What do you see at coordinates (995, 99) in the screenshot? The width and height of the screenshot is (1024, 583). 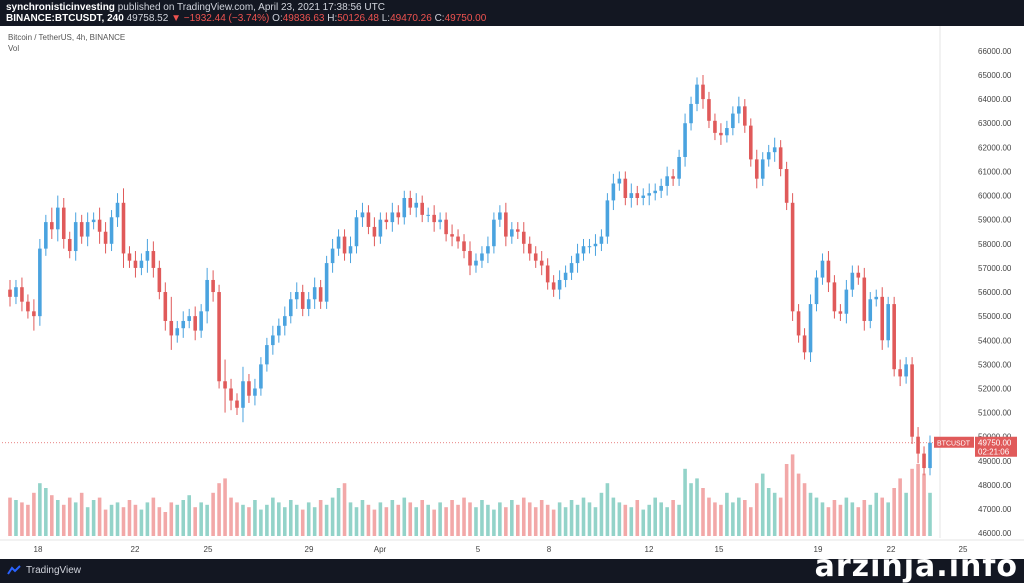 I see `y-tick-label: 64000.00` at bounding box center [995, 99].